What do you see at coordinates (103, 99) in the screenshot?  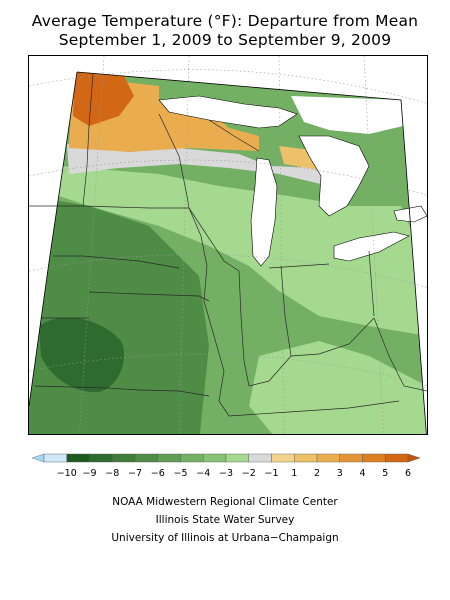 I see `hot-anomaly-zone` at bounding box center [103, 99].